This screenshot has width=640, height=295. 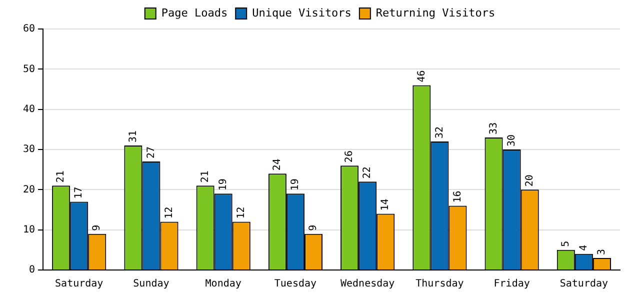 I want to click on data-label: 46, so click(x=422, y=76).